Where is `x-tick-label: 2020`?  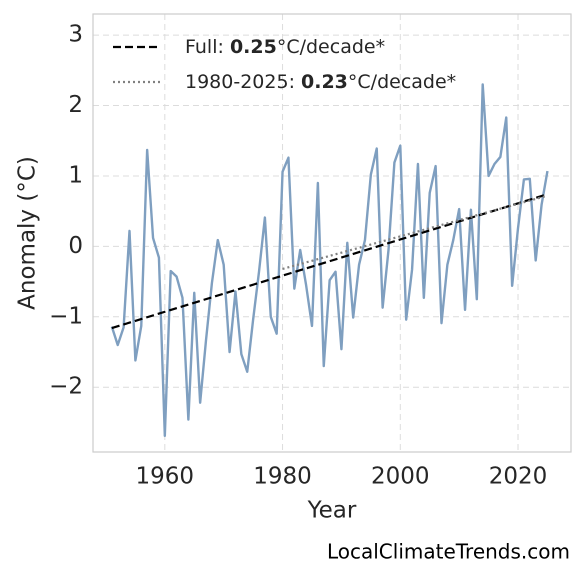
x-tick-label: 2020 is located at coordinates (518, 477).